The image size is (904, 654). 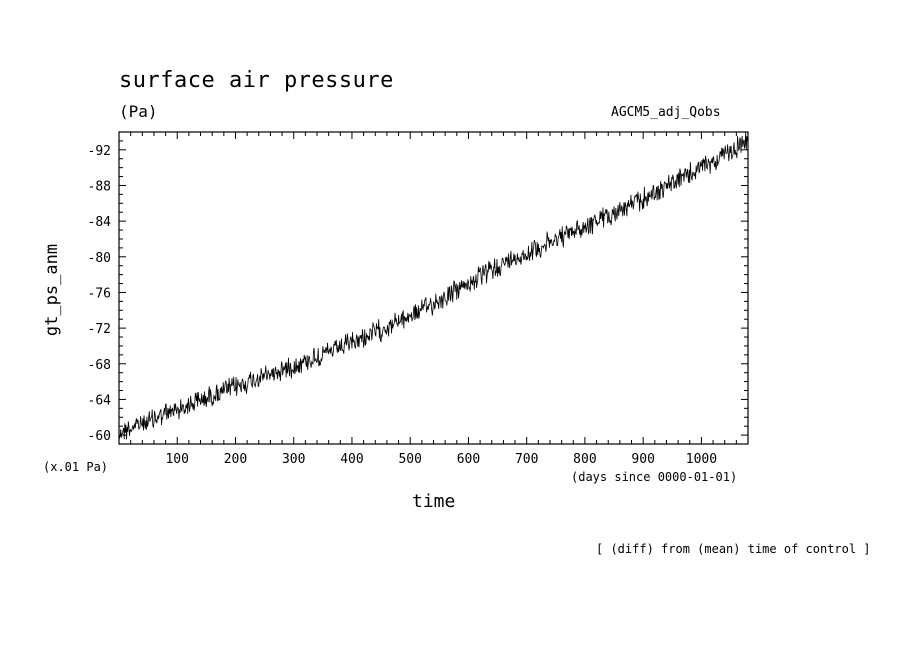 I want to click on x-tick-label: 600, so click(x=468, y=459).